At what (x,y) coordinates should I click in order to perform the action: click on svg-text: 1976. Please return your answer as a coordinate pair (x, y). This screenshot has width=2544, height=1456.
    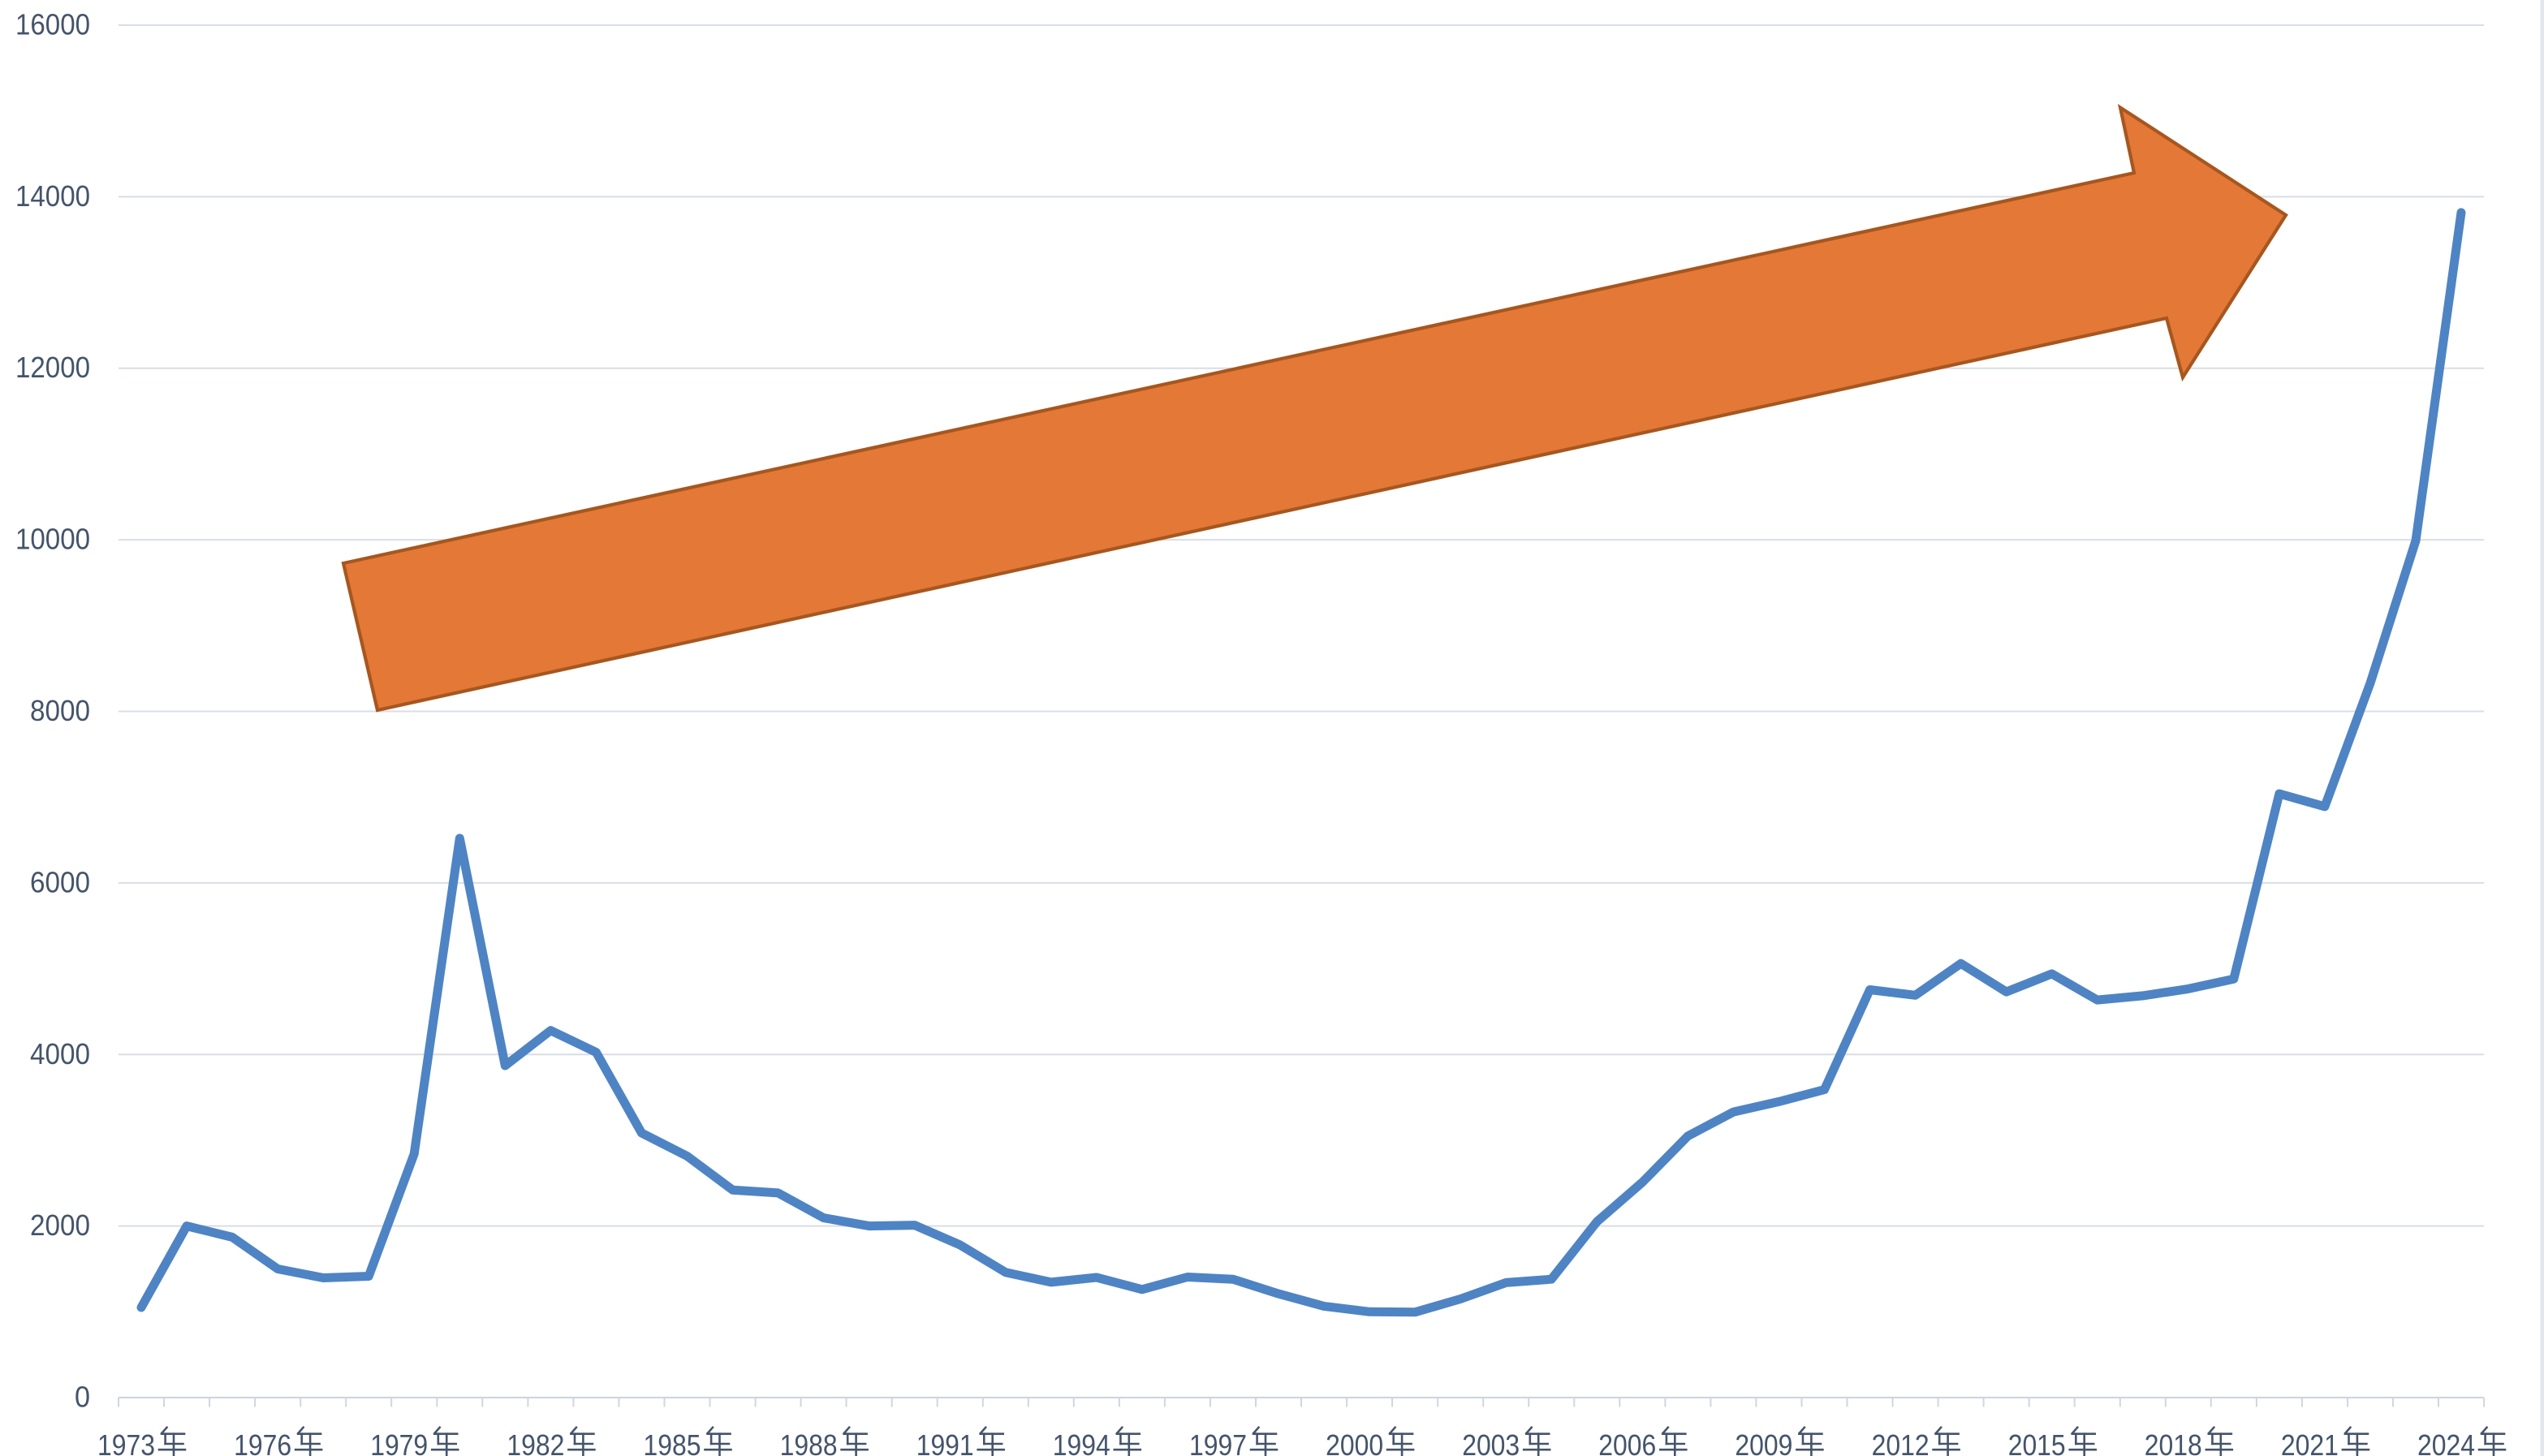
    Looking at the image, I should click on (262, 1442).